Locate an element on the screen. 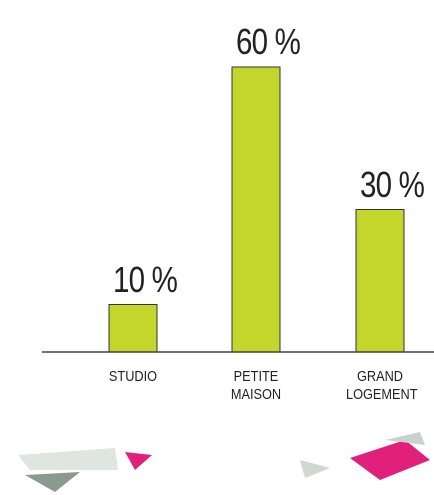 Image resolution: width=434 pixels, height=495 pixels. value-label: 30 % is located at coordinates (392, 184).